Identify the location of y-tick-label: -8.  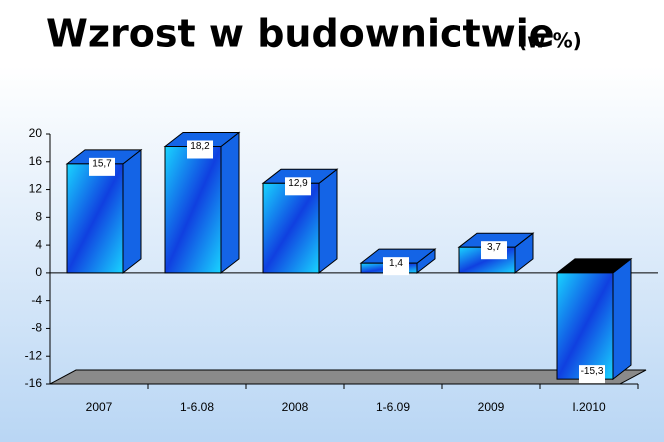
(36, 328).